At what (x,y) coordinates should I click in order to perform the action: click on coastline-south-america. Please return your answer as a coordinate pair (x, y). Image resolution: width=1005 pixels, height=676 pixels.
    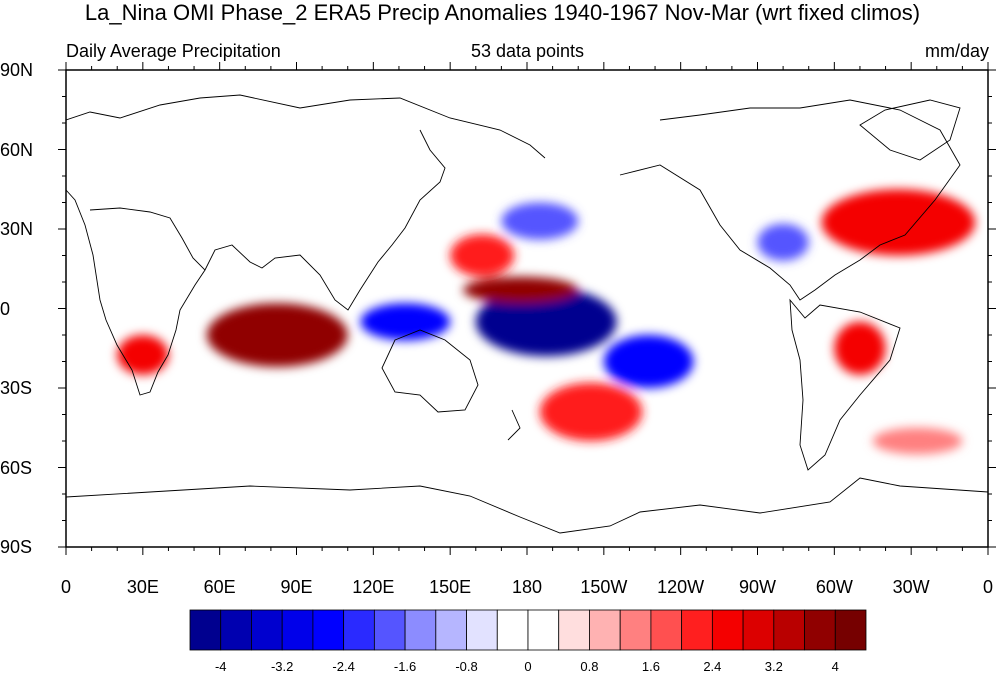
    Looking at the image, I should click on (845, 384).